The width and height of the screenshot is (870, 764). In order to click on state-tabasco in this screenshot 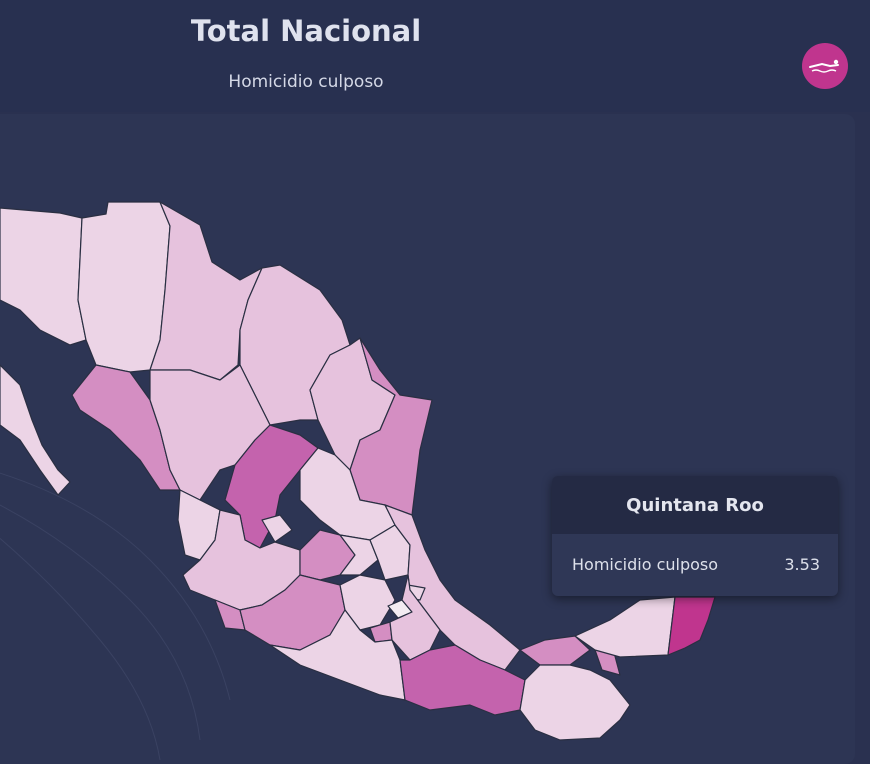, I will do `click(555, 650)`.